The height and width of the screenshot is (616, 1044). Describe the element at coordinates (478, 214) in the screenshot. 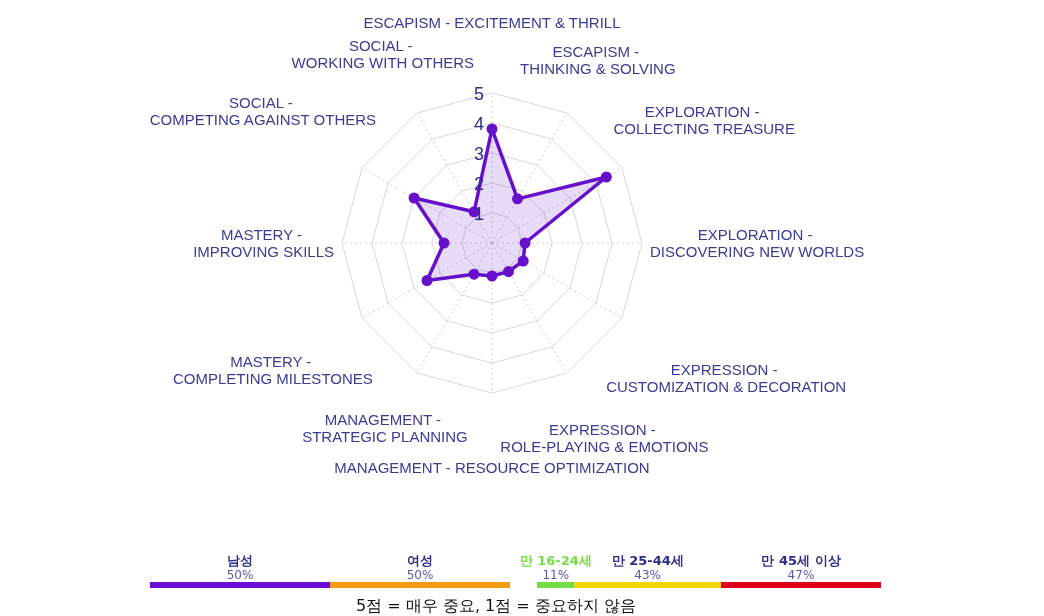

I see `y-tick-label: 1` at that location.